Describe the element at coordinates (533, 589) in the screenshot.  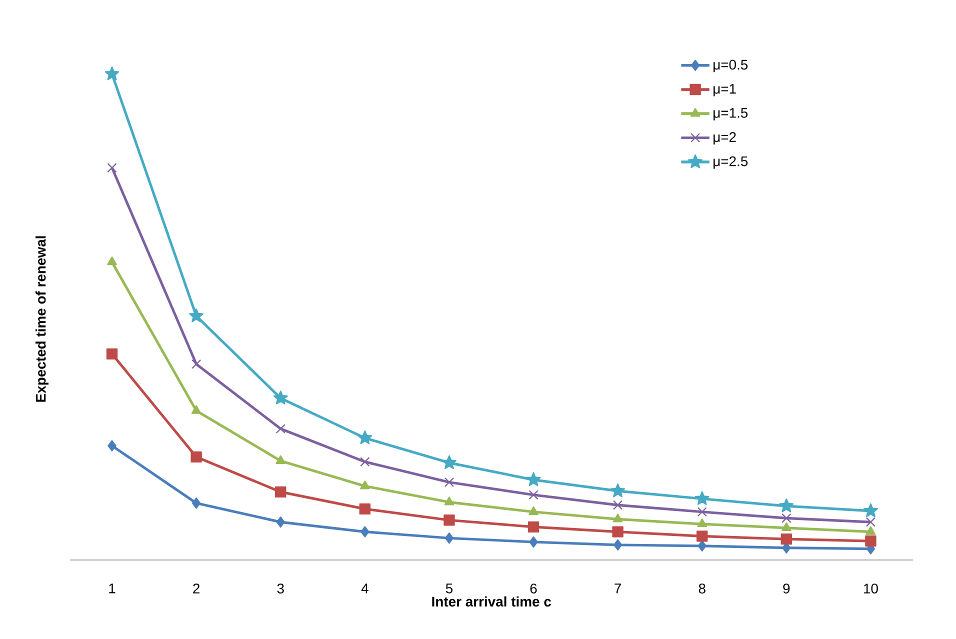
I see `x-tick-label: 6` at that location.